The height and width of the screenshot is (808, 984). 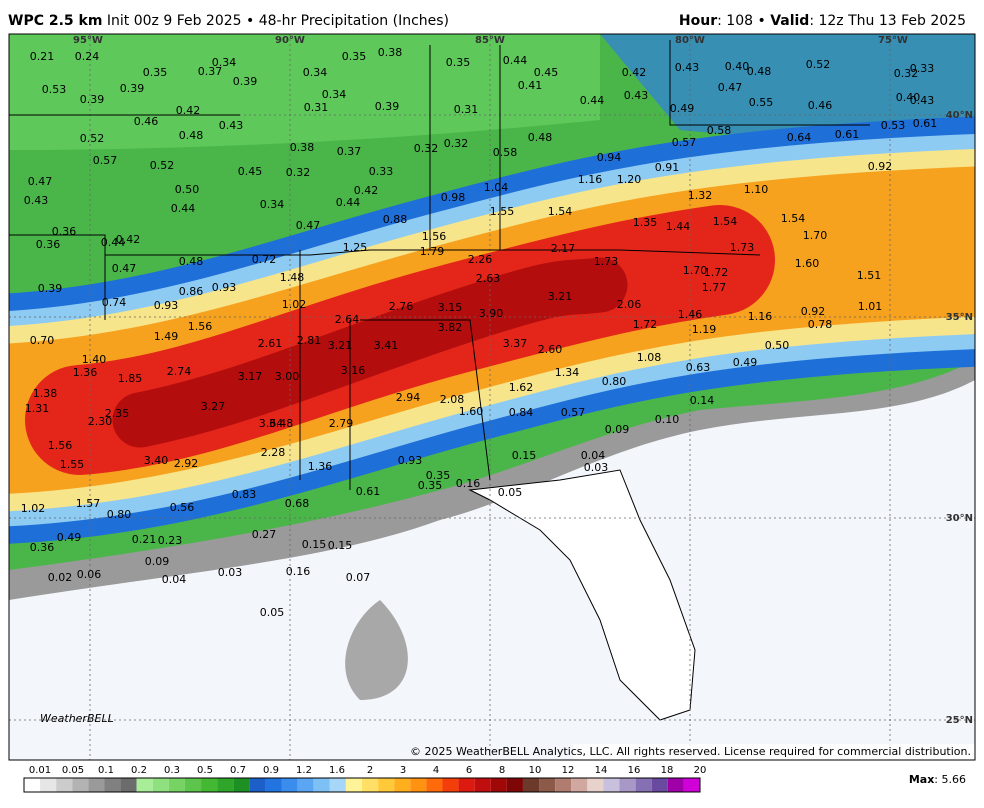 What do you see at coordinates (340, 345) in the screenshot?
I see `precip-label: 3.21` at bounding box center [340, 345].